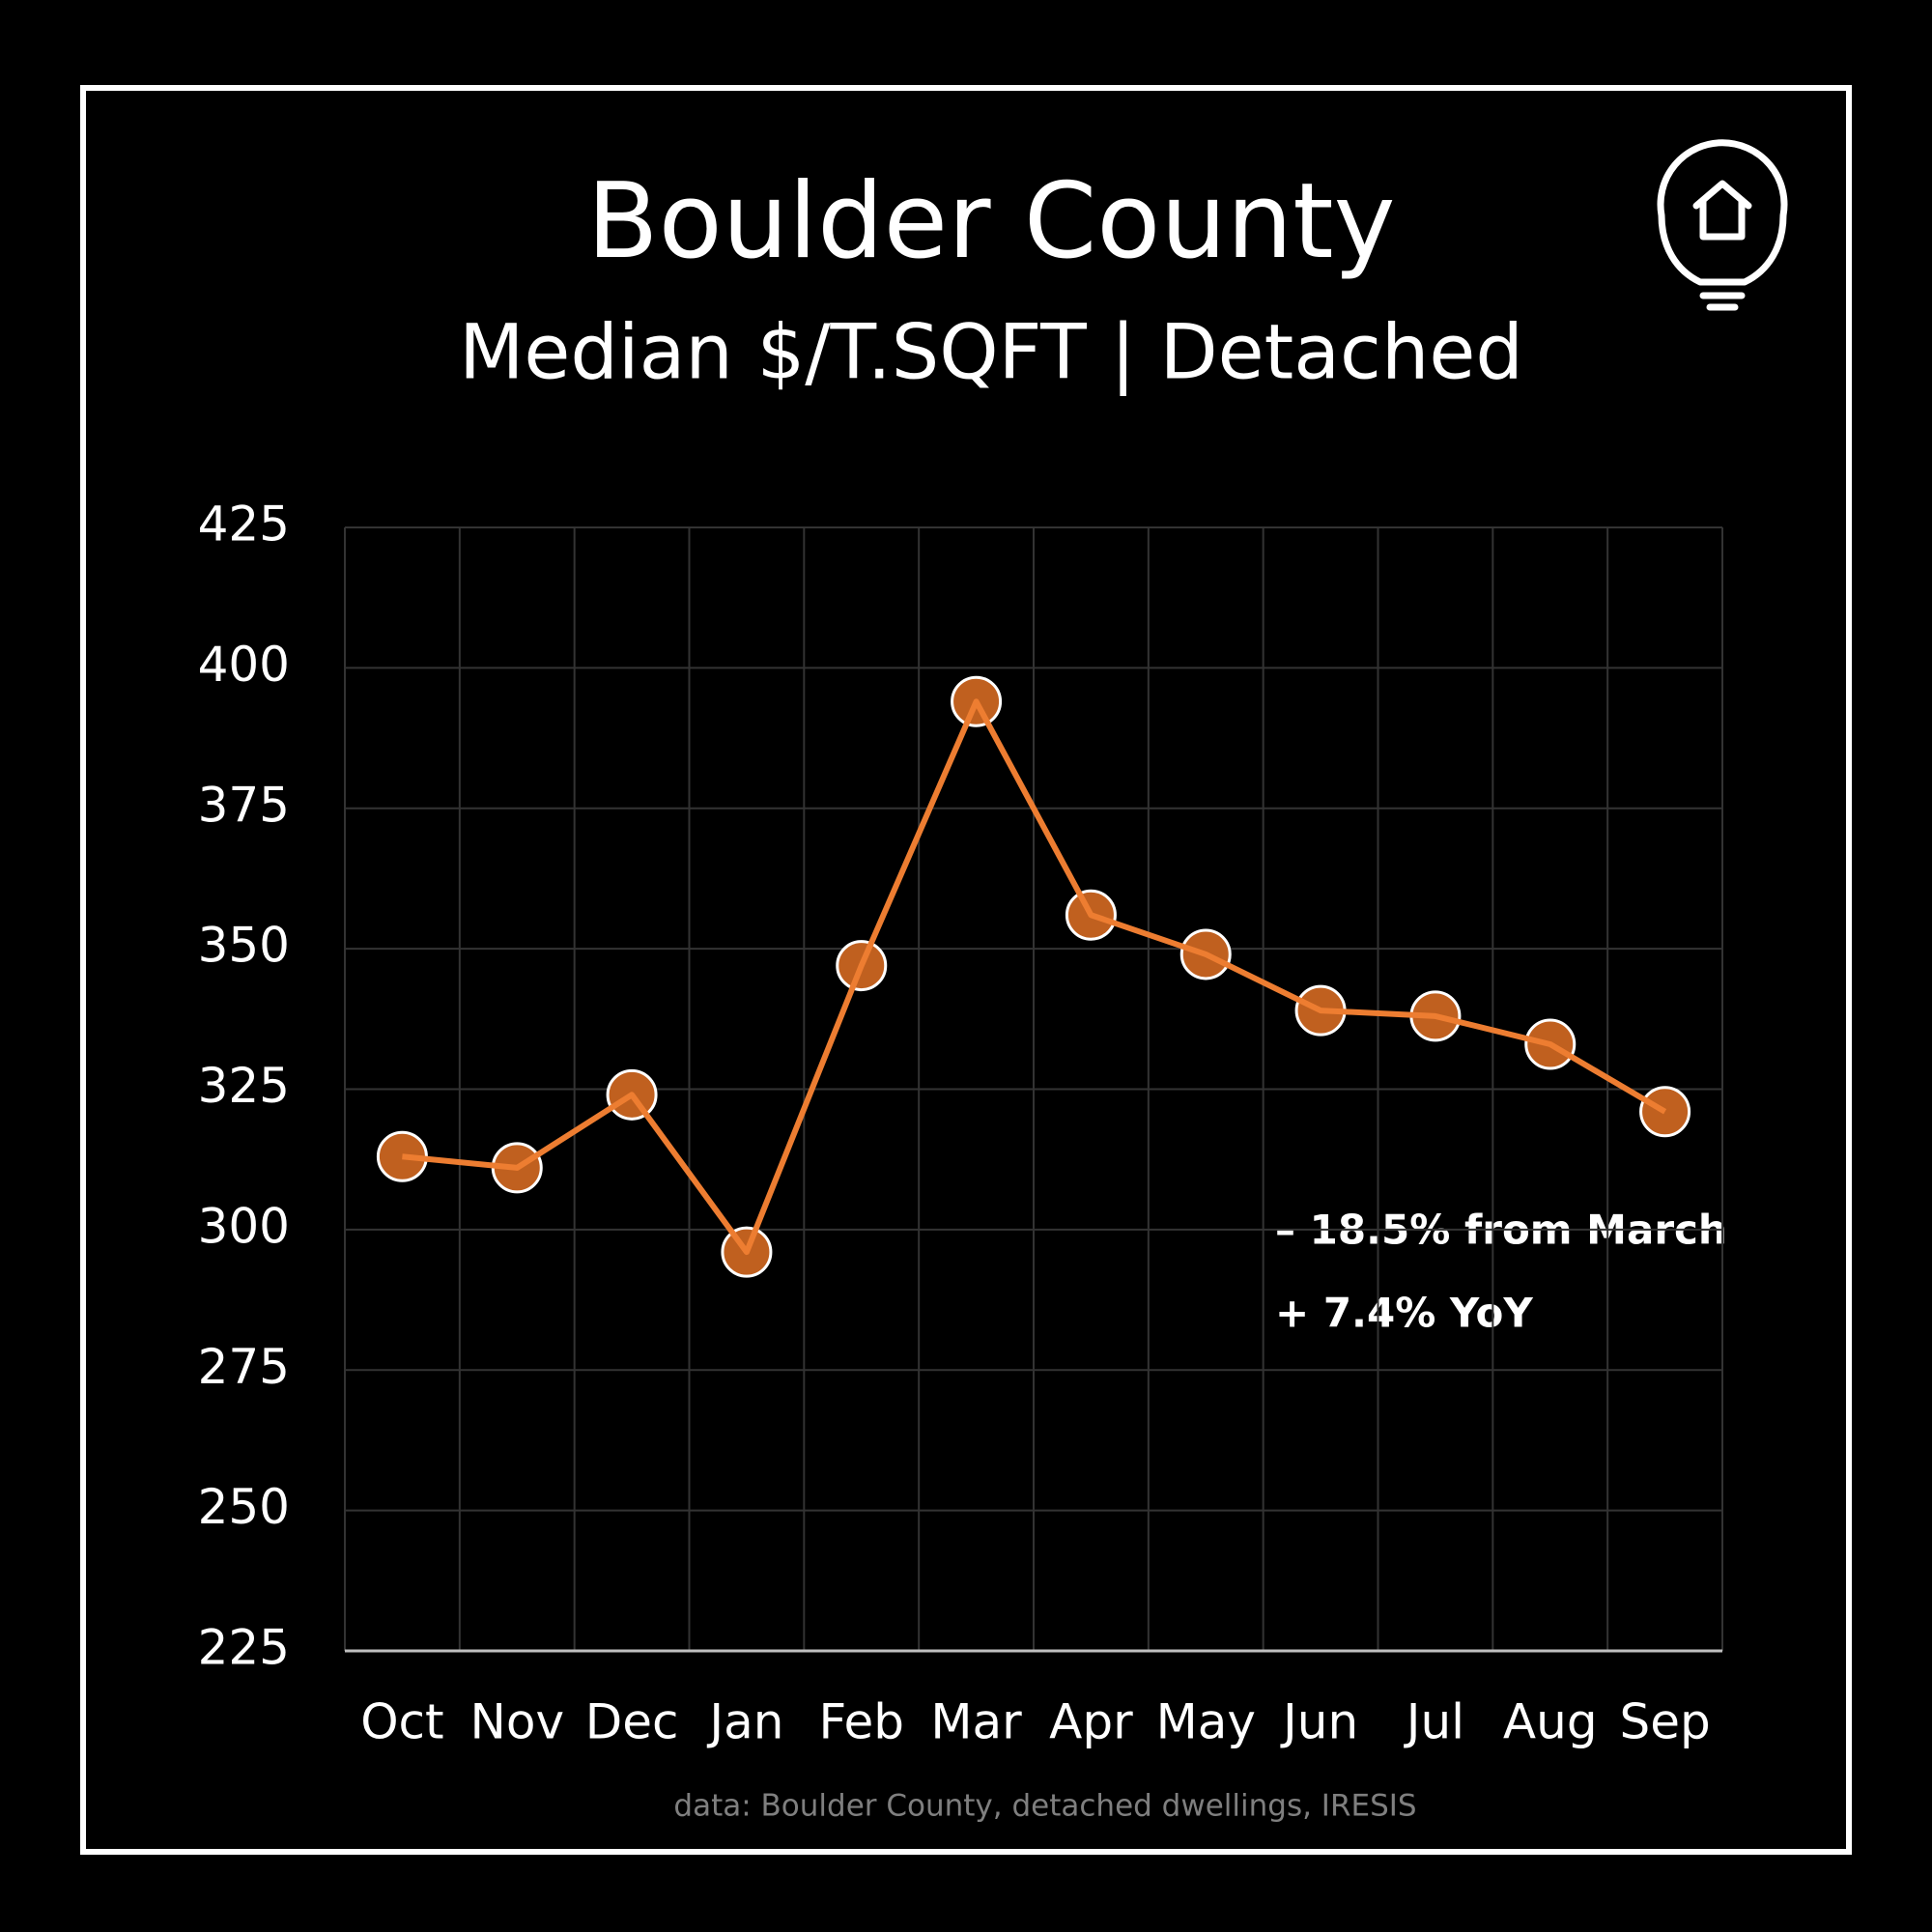 The height and width of the screenshot is (1932, 1932). Describe the element at coordinates (244, 1086) in the screenshot. I see `y-tick-label: 325` at that location.